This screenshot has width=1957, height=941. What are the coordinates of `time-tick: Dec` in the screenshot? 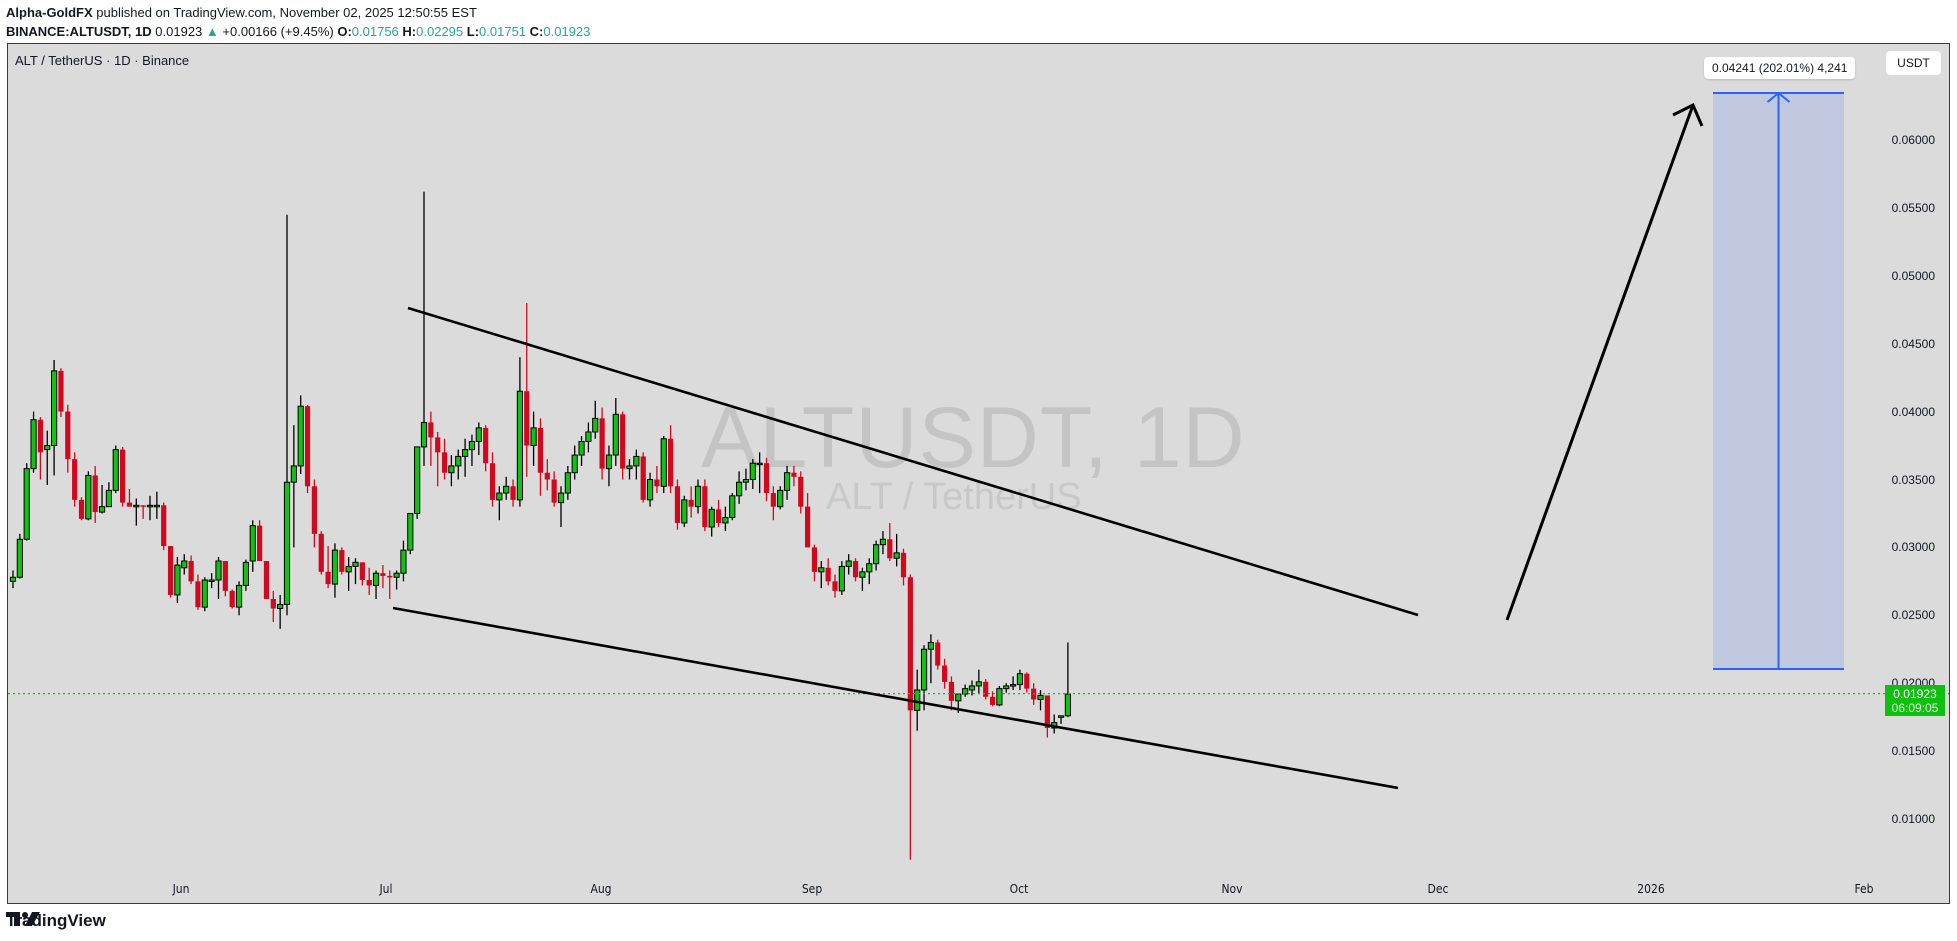 It's located at (1438, 889).